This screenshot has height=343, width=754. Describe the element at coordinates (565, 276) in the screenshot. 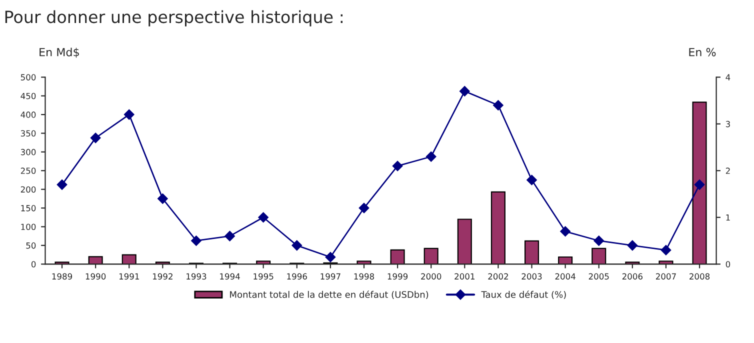

I see `x-tick-label: 2004` at that location.